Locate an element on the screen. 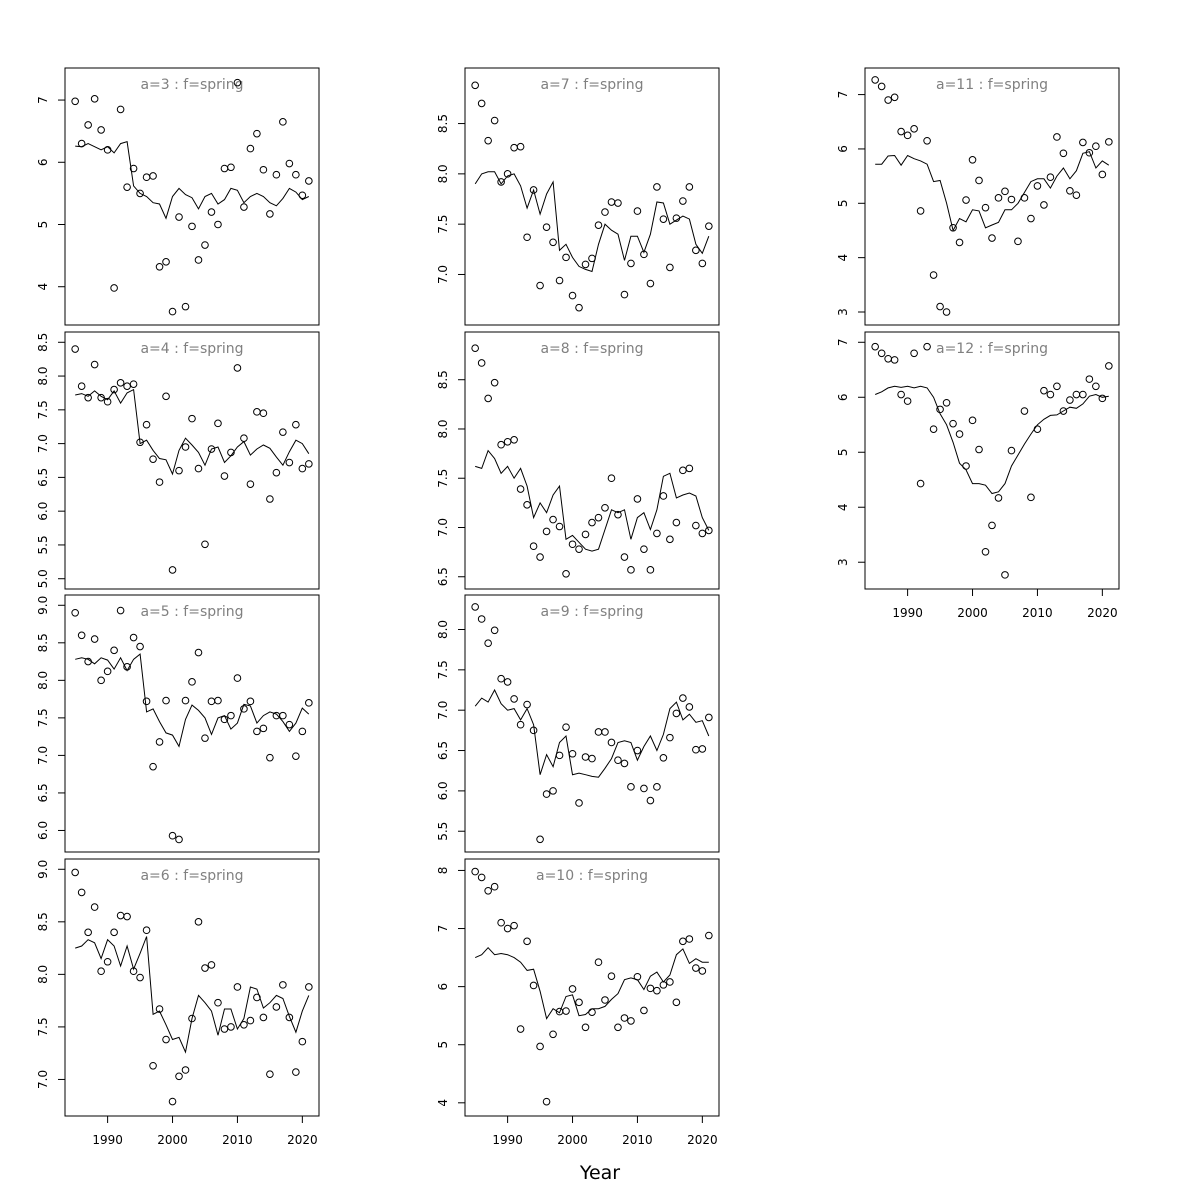 The height and width of the screenshot is (1200, 1200). y-tick-label: 6.5 is located at coordinates (443, 750).